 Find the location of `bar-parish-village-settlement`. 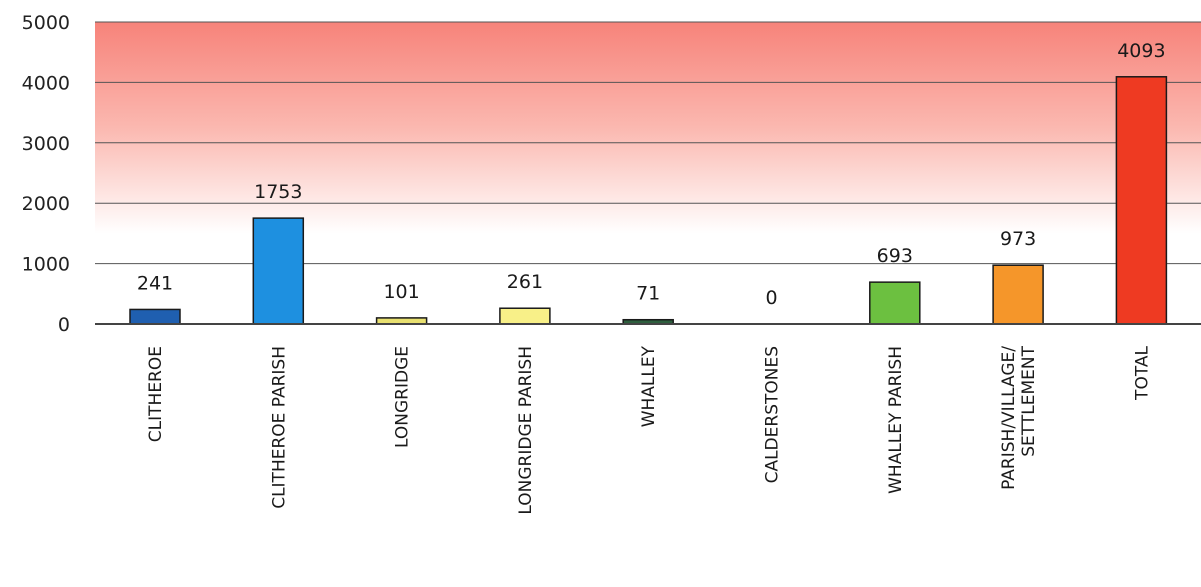

bar-parish-village-settlement is located at coordinates (1018, 294).